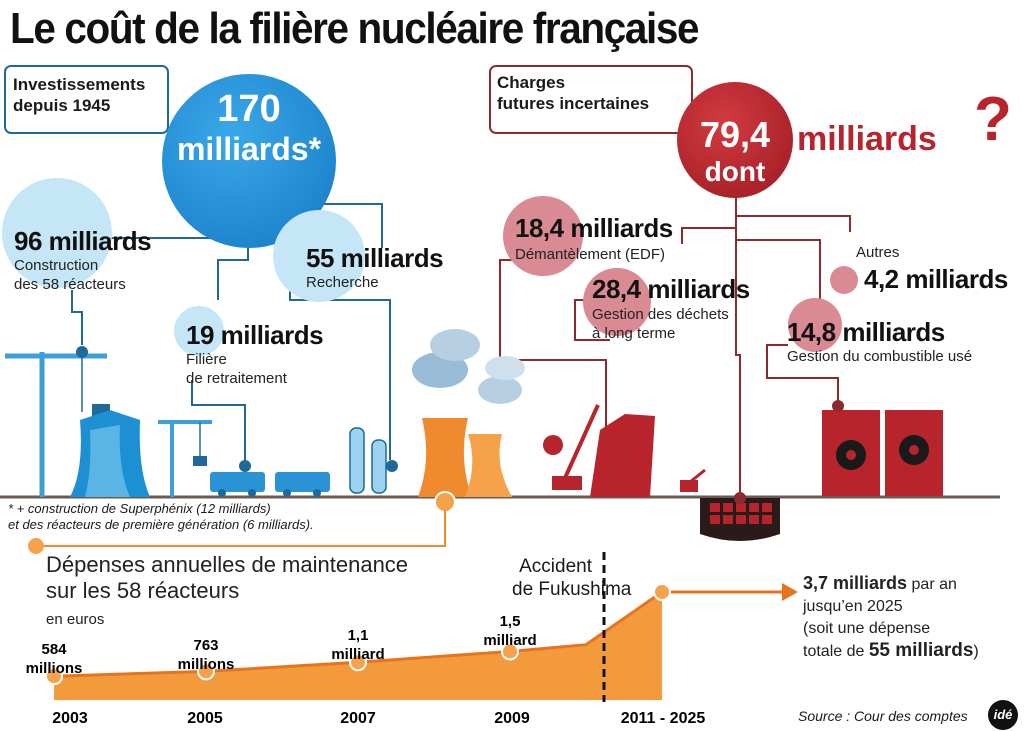  What do you see at coordinates (671, 289) in the screenshot?
I see `waste-amount: 28,4 milliards` at bounding box center [671, 289].